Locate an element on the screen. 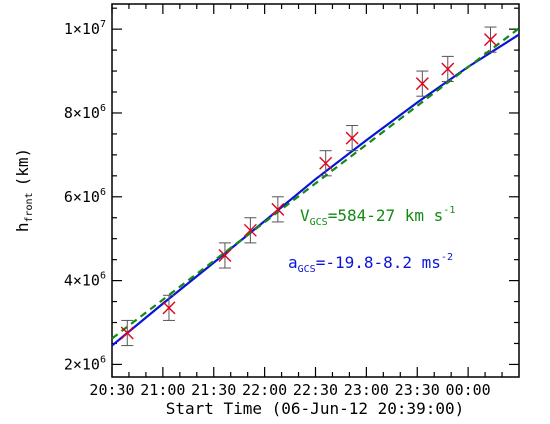 The image size is (550, 424). velocity-value: =584-27 km s is located at coordinates (386, 215).